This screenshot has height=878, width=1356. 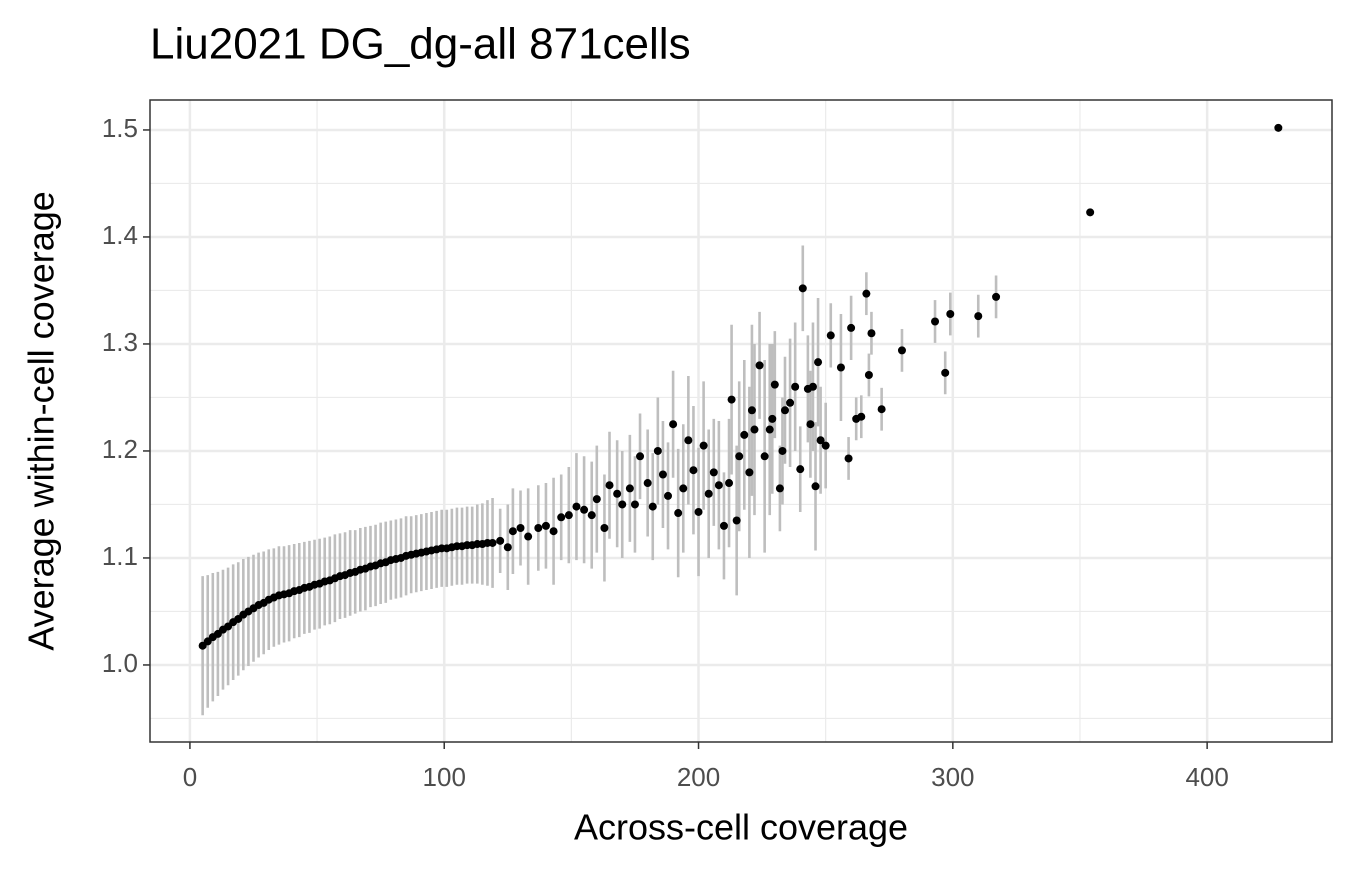 I want to click on y-tick-label: 1.2, so click(x=120, y=449).